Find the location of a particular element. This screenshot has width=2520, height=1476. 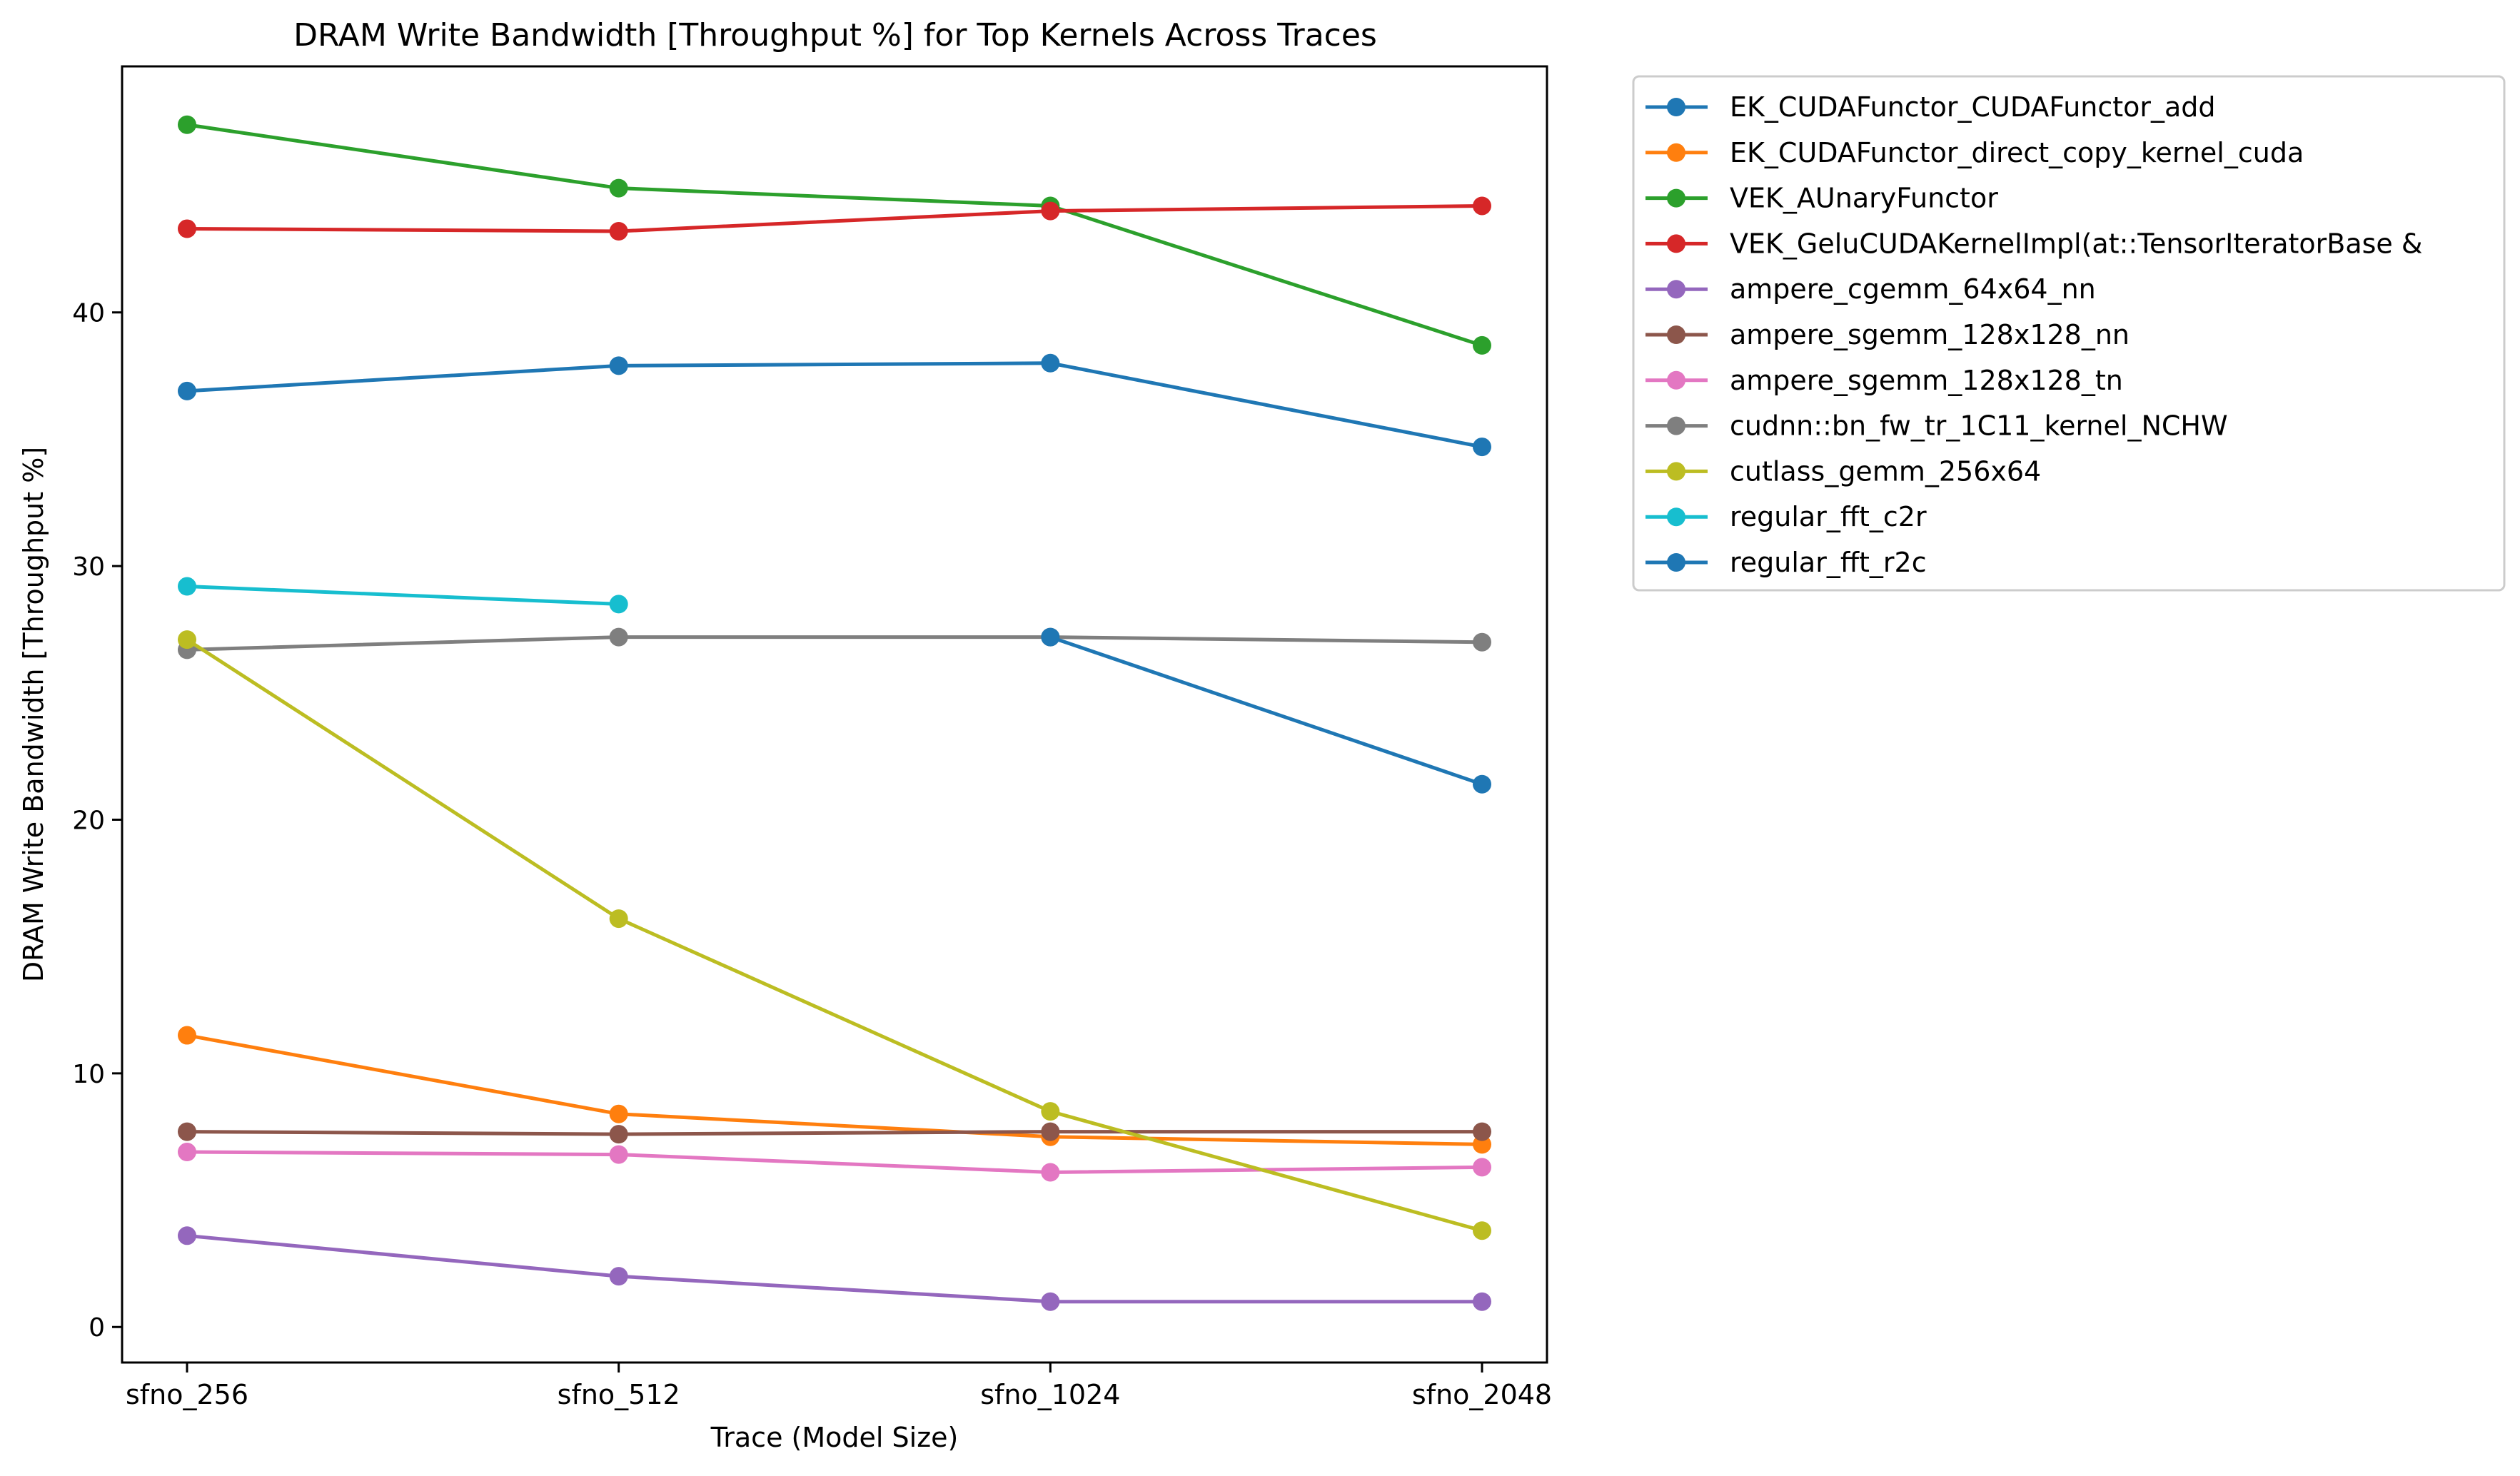

y-tick-label: 40 is located at coordinates (88, 314).